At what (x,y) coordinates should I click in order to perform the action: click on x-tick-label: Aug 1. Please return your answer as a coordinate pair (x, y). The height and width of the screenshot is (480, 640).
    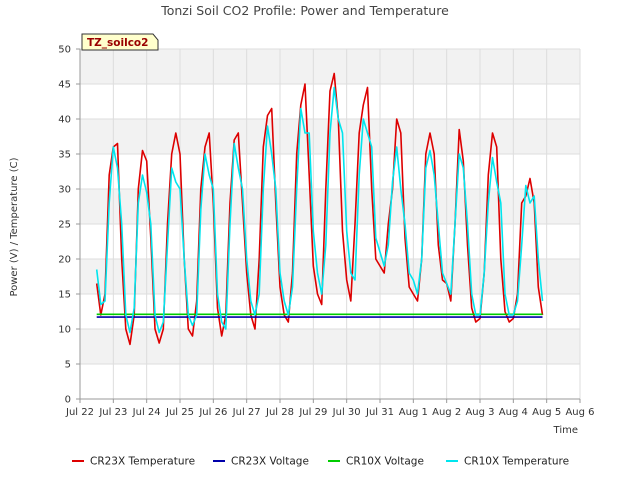
    Looking at the image, I should click on (413, 412).